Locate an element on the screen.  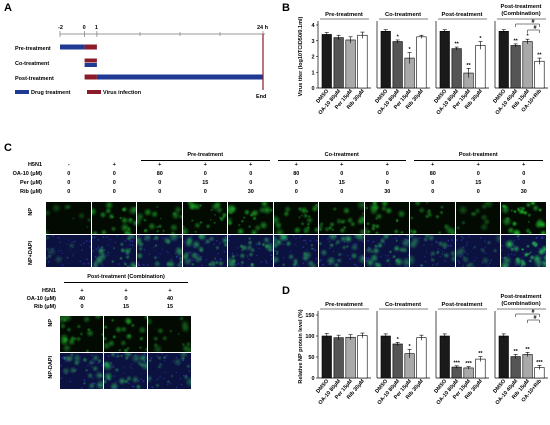
timeline-tick-label: 24 h is located at coordinates (263, 28).